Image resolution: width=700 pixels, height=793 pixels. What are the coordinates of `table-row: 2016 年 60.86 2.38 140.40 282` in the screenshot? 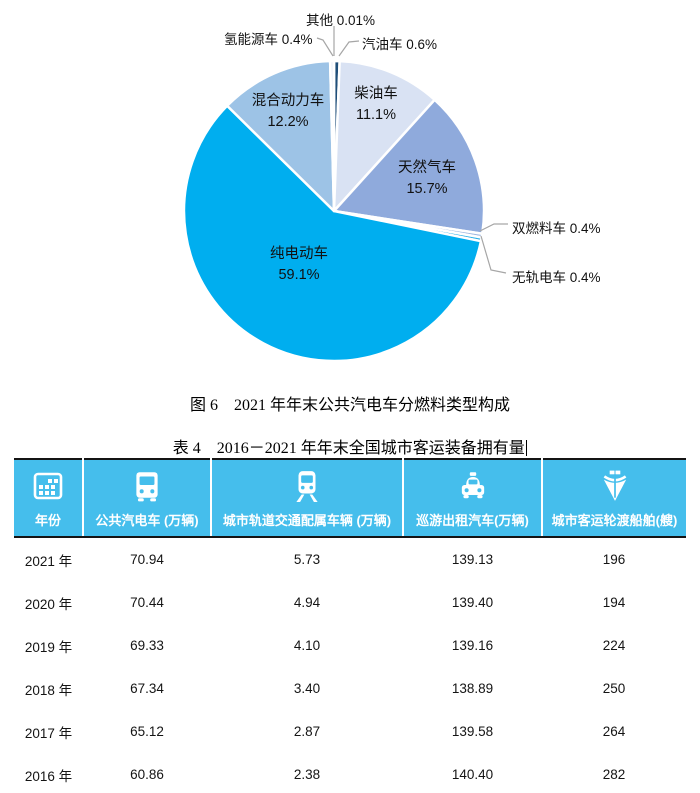 It's located at (350, 773).